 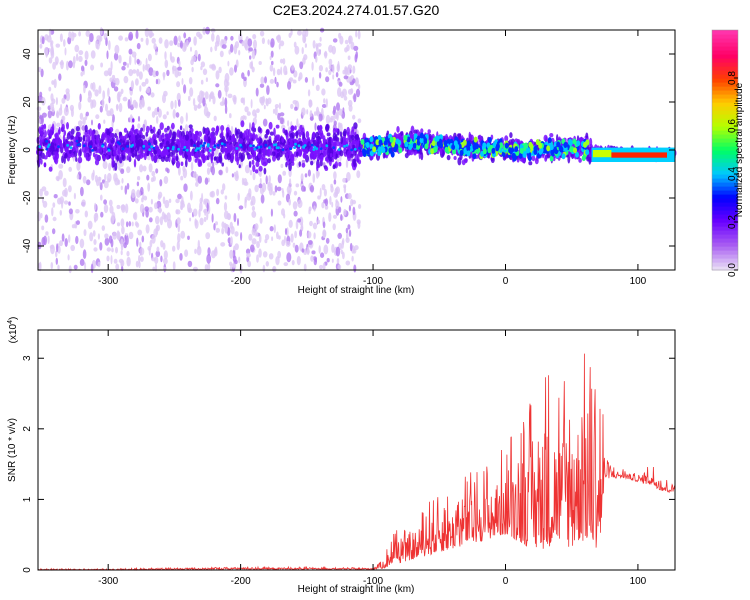 What do you see at coordinates (27, 358) in the screenshot?
I see `y-tick-label: 3` at bounding box center [27, 358].